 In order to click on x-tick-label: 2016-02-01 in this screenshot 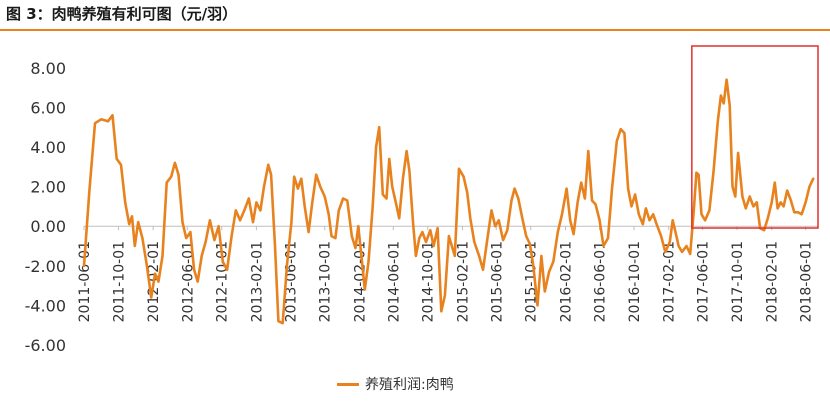, I will do `click(566, 281)`.